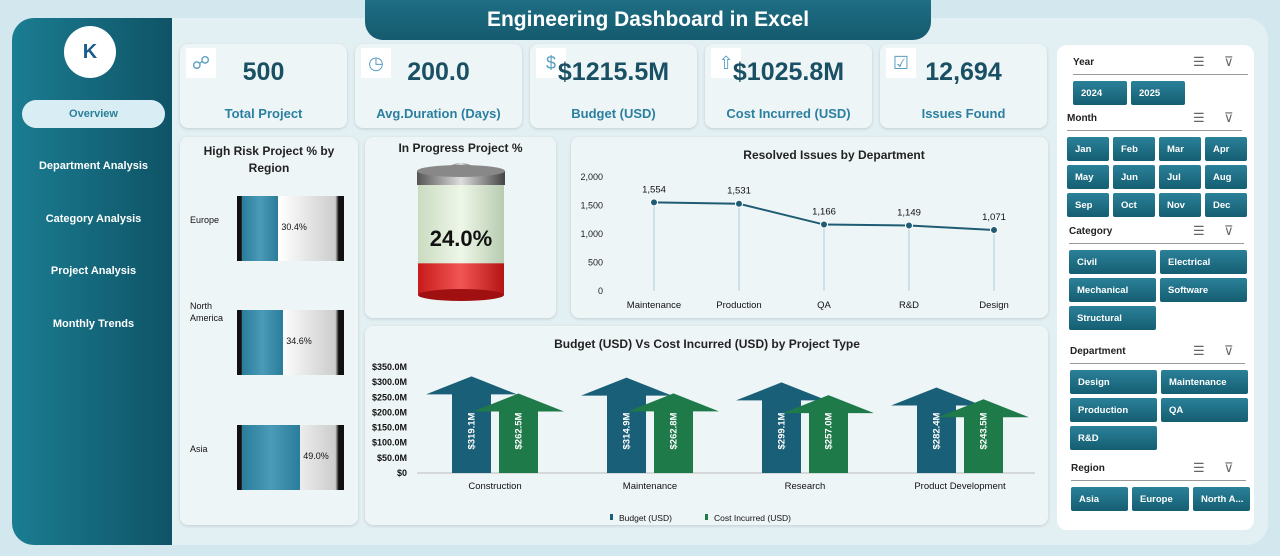 The width and height of the screenshot is (1280, 556). What do you see at coordinates (1204, 410) in the screenshot?
I see `slicer-button-qa: QA` at bounding box center [1204, 410].